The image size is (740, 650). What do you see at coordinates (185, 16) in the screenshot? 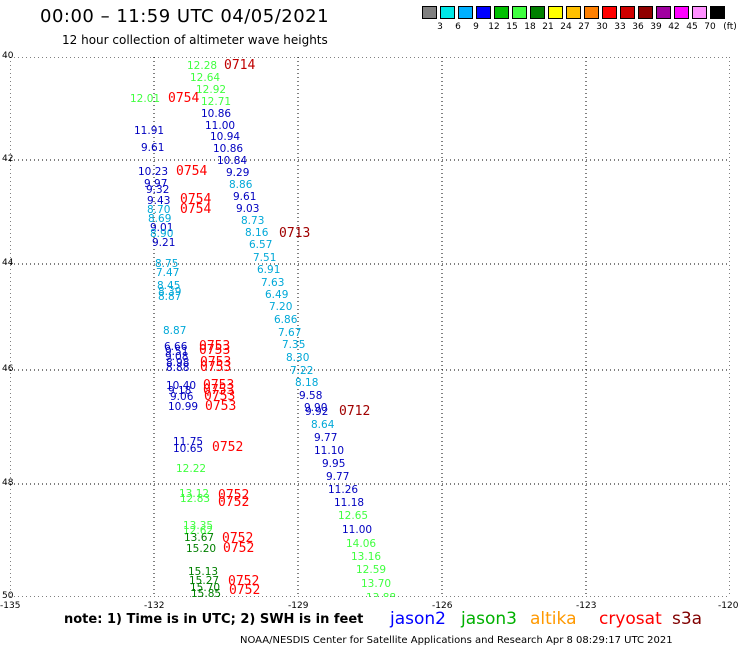
I see `chart-title: 00:00 – 11:59 UTC 04/05/2021` at bounding box center [185, 16].